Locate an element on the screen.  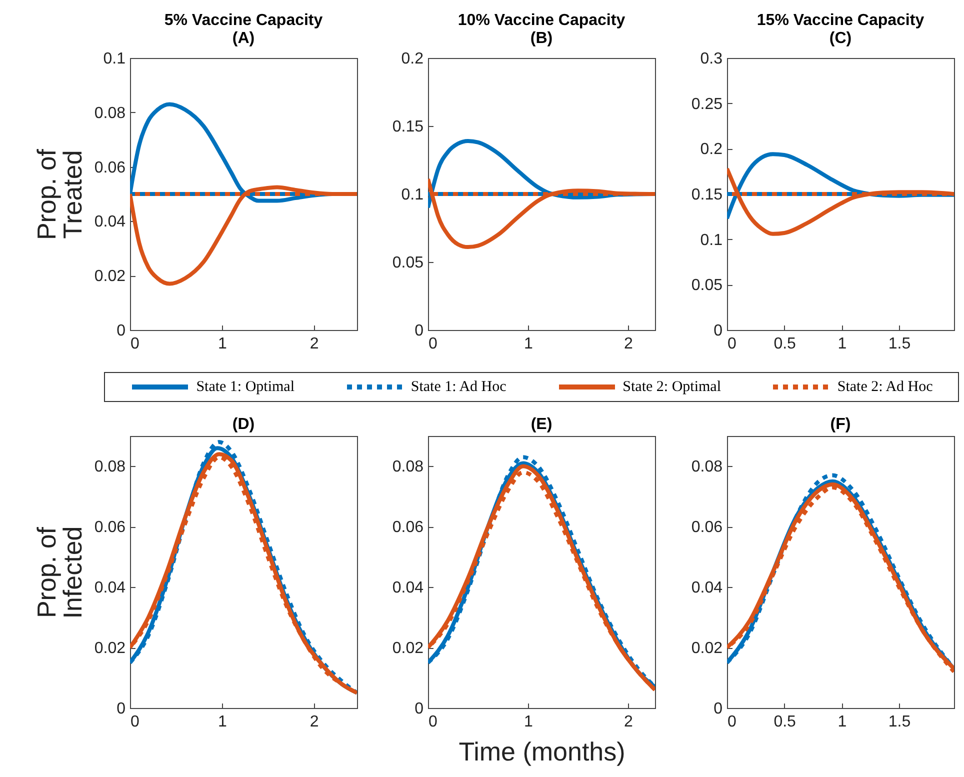
chart-title: 15% Vaccine Capacity is located at coordinates (840, 20).